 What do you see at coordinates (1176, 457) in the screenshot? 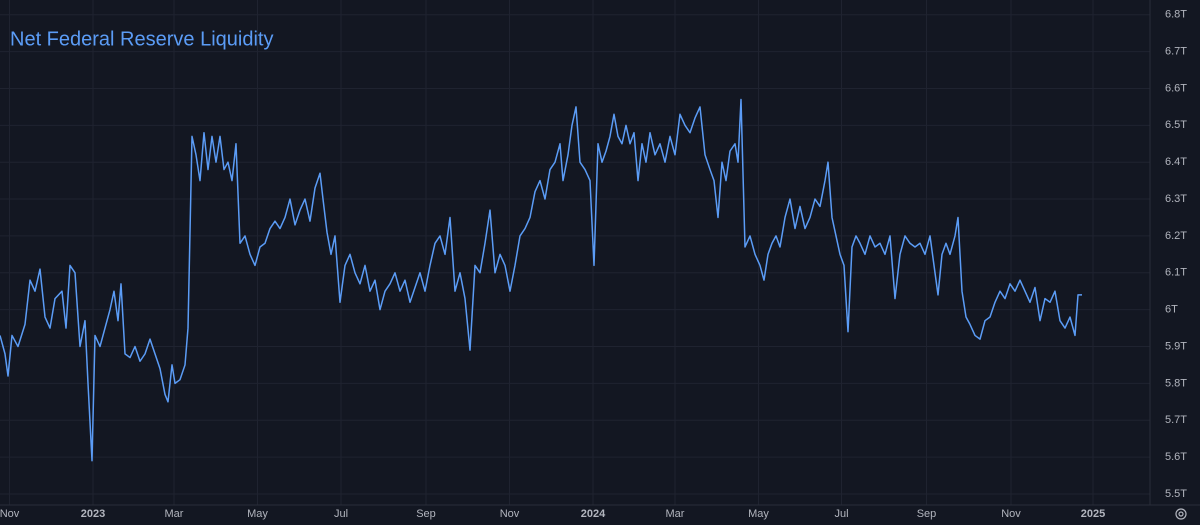
I see `y-tick-label: 5.6T` at bounding box center [1176, 457].